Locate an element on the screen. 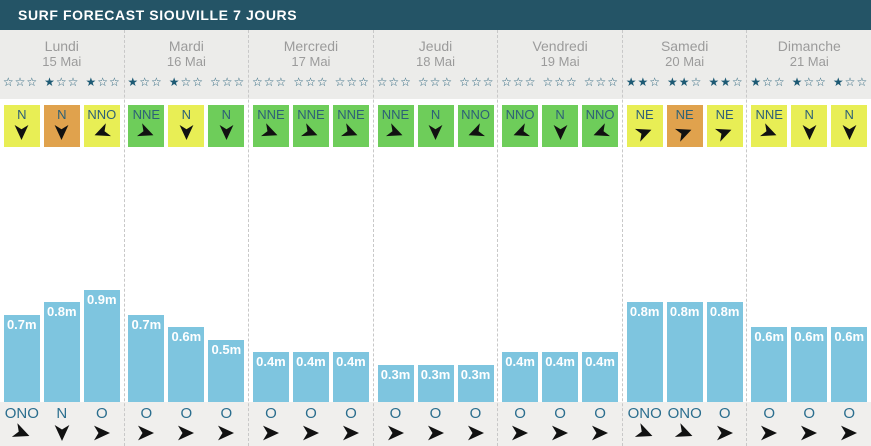  day-name: Mardi is located at coordinates (186, 46).